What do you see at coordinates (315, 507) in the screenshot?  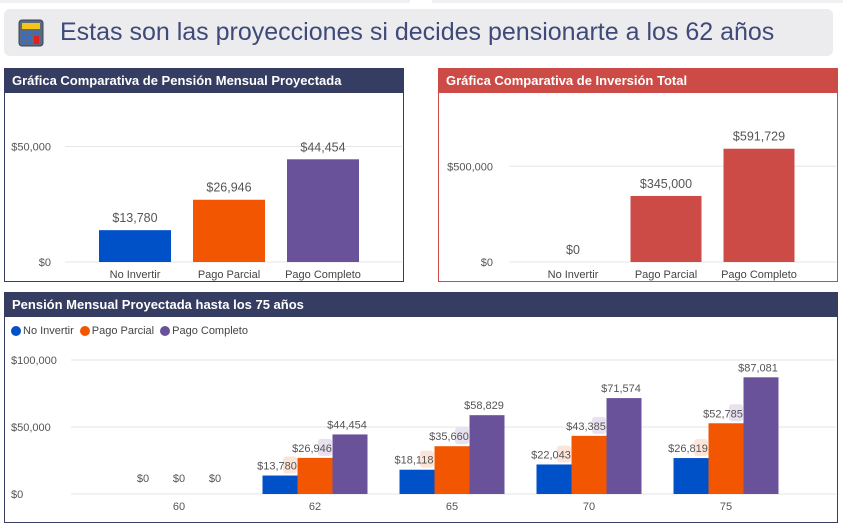 I see `x-tick-label: 62` at bounding box center [315, 507].